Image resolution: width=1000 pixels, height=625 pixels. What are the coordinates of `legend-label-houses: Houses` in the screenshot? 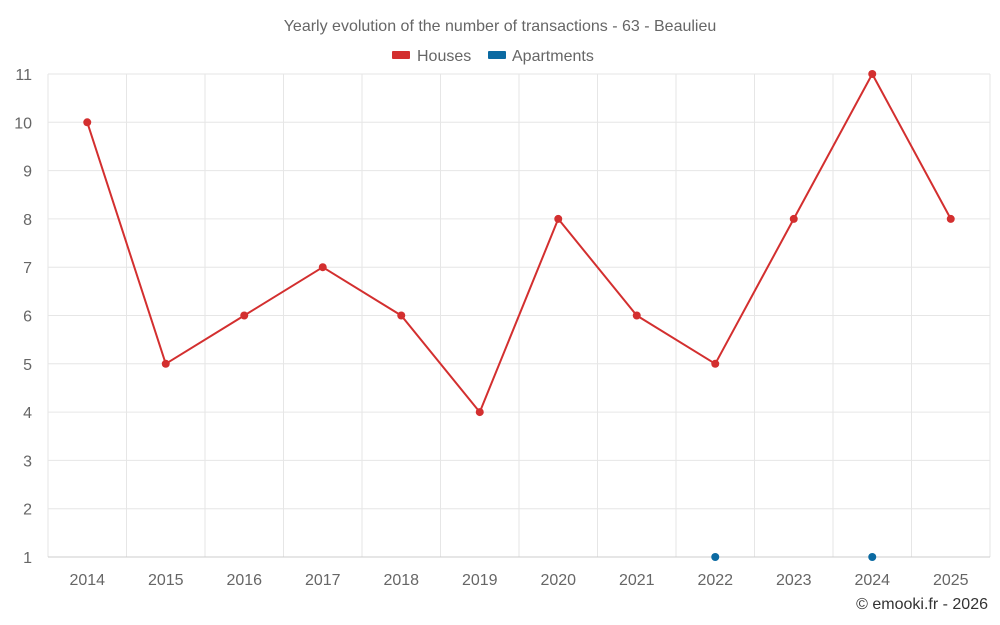 It's located at (444, 56).